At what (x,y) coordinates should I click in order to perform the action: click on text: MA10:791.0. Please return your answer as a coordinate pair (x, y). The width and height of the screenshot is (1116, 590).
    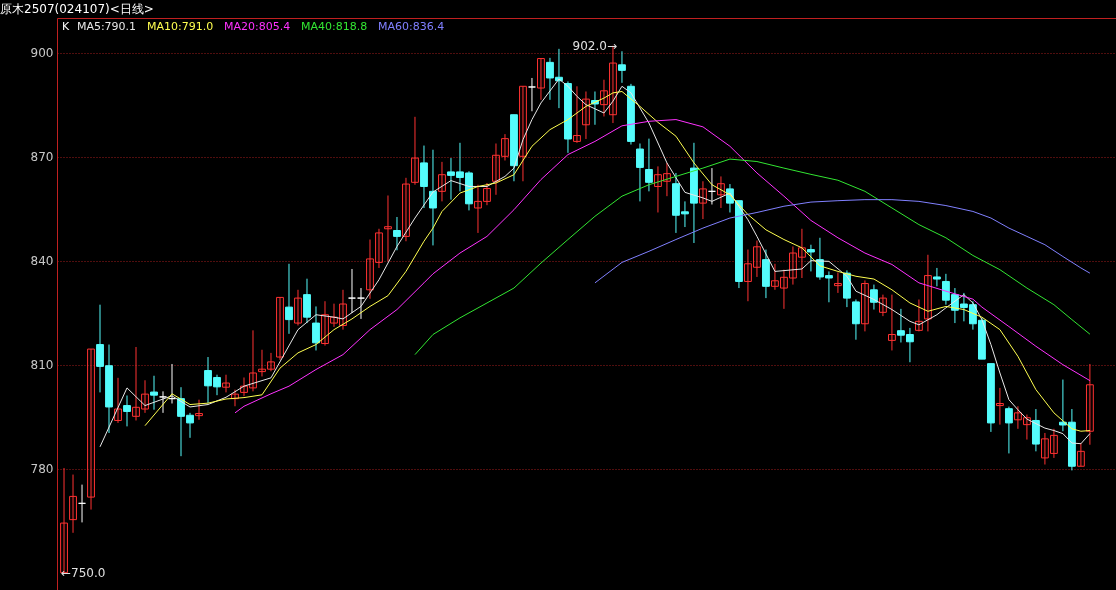
    Looking at the image, I should click on (180, 26).